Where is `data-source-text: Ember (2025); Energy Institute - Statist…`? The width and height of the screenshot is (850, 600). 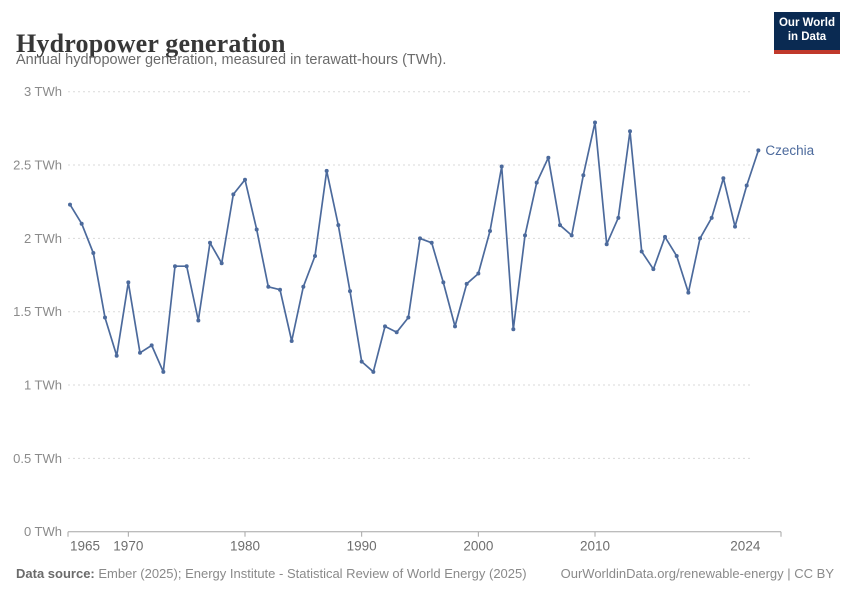 data-source-text: Ember (2025); Energy Institute - Statist… is located at coordinates (310, 573).